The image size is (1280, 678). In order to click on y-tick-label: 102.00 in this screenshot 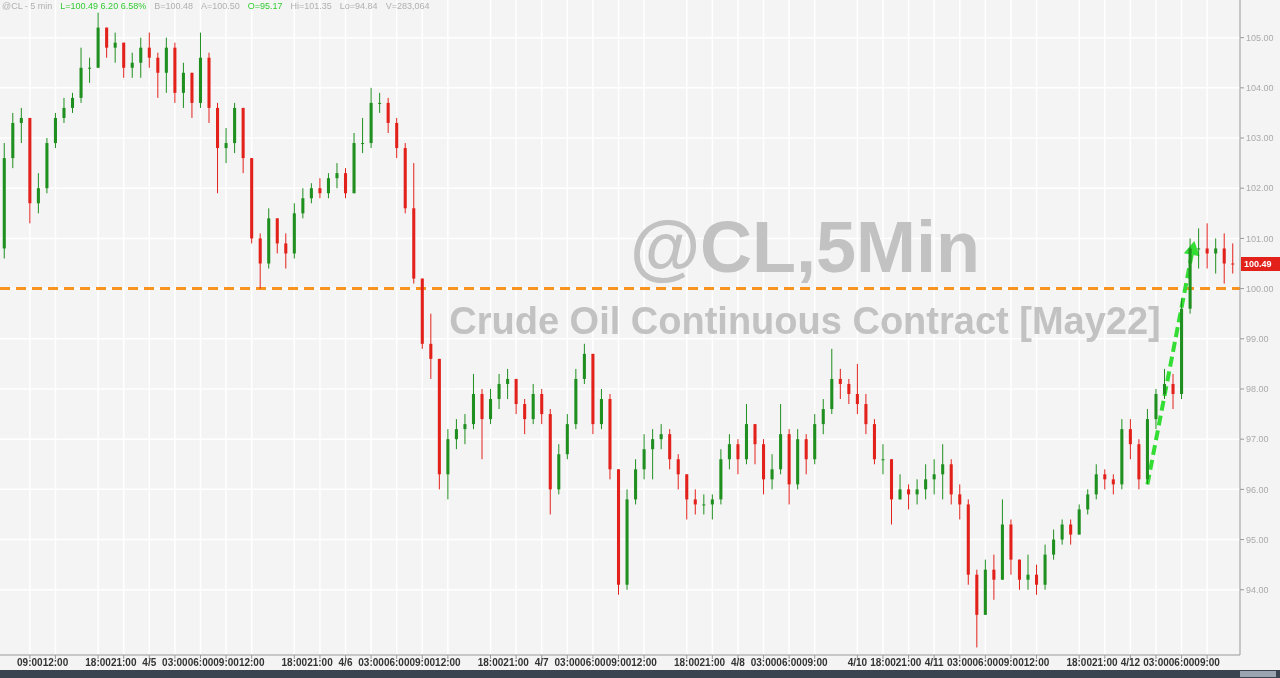, I will do `click(1260, 188)`.